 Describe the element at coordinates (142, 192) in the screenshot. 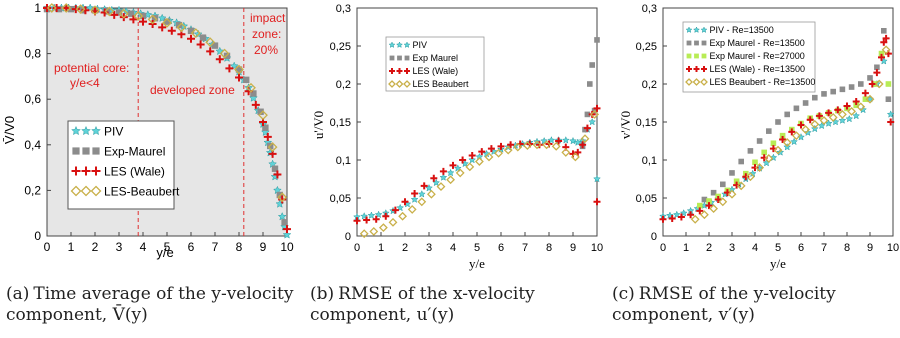

I see `legend-label: LES-Beaubert` at that location.